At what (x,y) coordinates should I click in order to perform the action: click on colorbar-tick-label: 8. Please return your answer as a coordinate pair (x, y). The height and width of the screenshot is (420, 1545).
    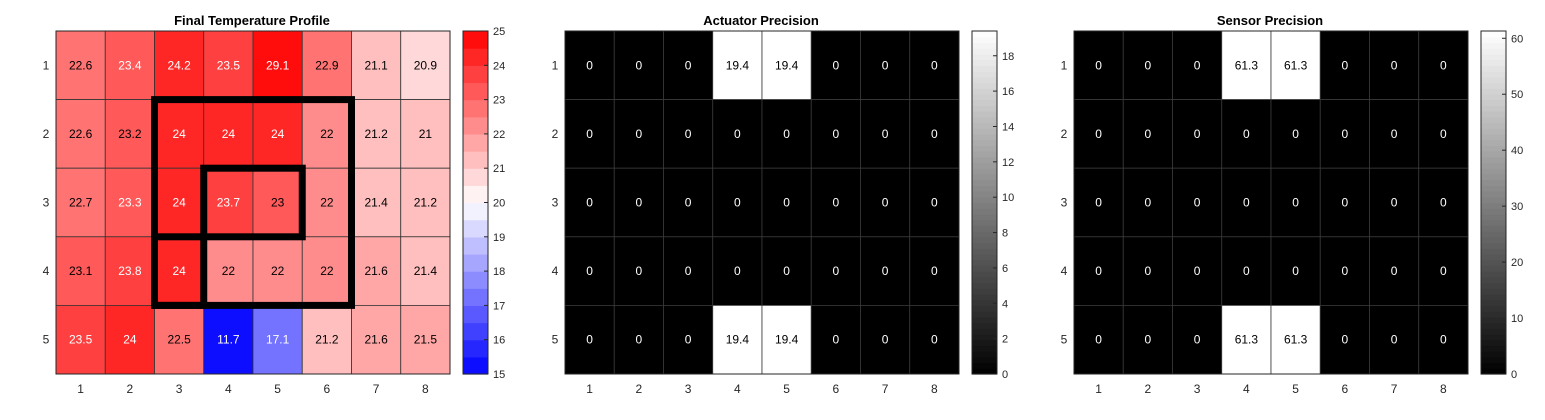
    Looking at the image, I should click on (1005, 234).